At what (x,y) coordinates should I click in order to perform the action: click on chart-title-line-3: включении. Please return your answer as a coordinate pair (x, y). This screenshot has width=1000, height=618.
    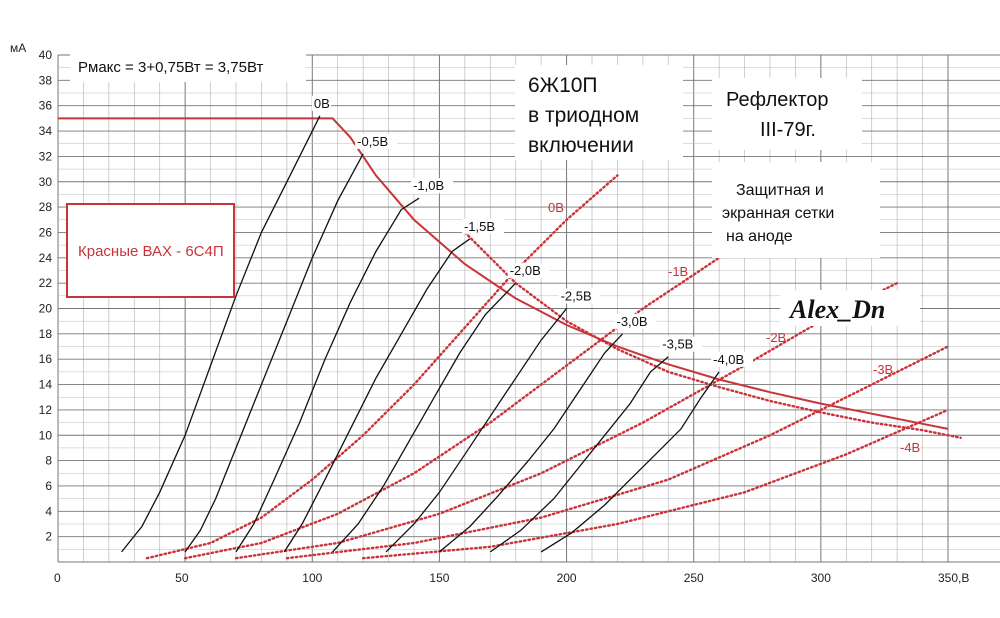
    Looking at the image, I should click on (581, 145).